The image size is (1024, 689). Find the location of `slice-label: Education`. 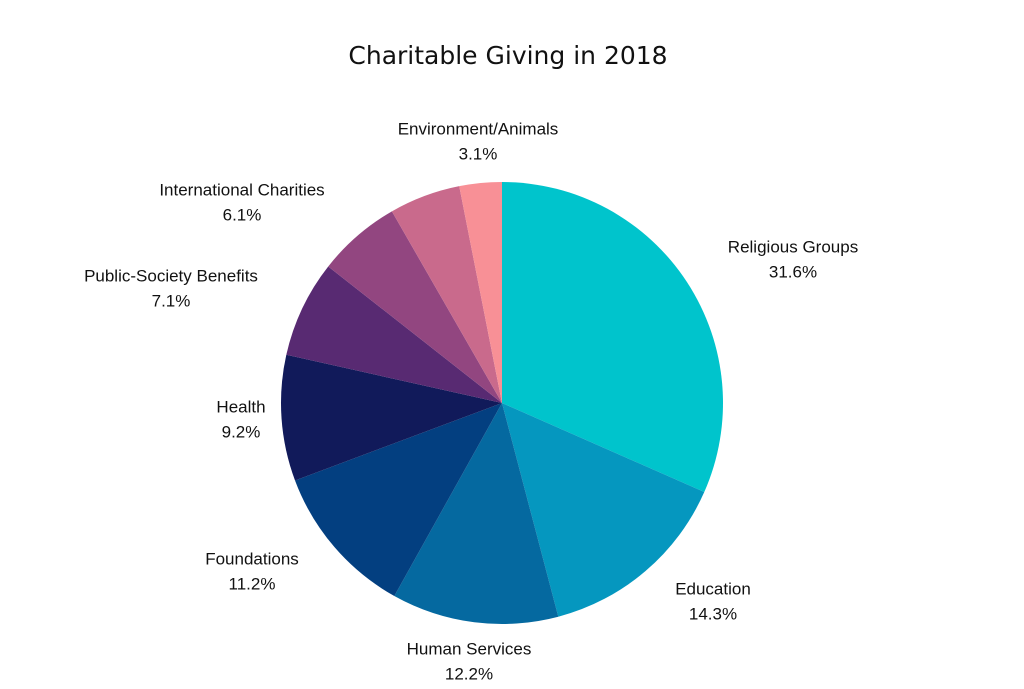

slice-label: Education is located at coordinates (713, 588).